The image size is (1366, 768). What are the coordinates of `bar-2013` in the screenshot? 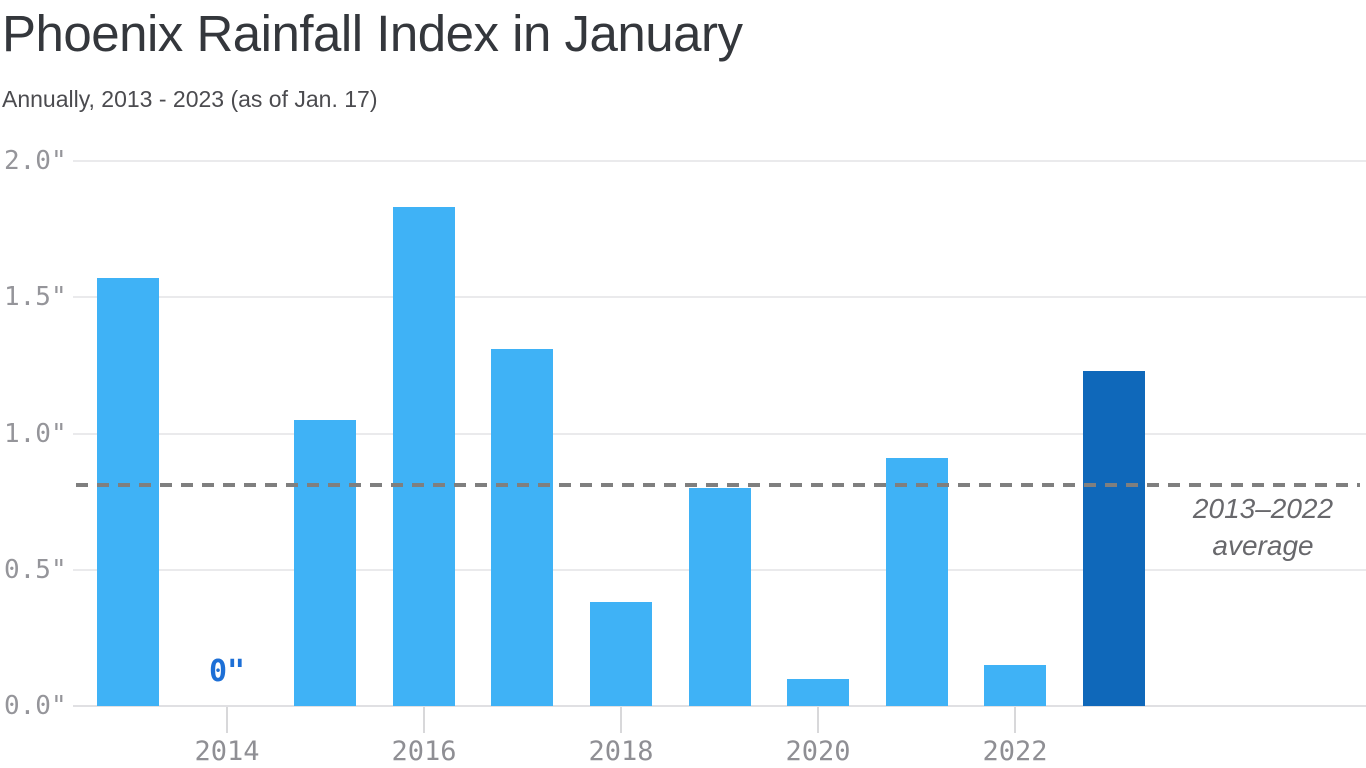 It's located at (128, 492).